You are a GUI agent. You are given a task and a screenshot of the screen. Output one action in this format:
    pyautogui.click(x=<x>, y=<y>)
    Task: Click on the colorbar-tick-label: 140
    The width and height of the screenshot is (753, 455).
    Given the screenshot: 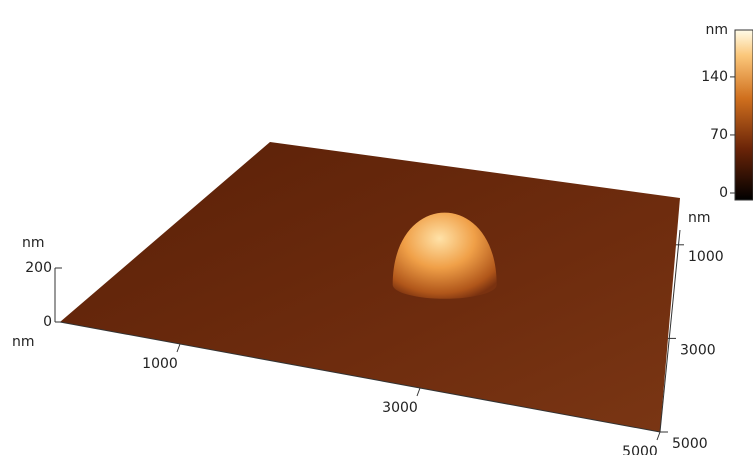 What is the action you would take?
    pyautogui.click(x=714, y=77)
    